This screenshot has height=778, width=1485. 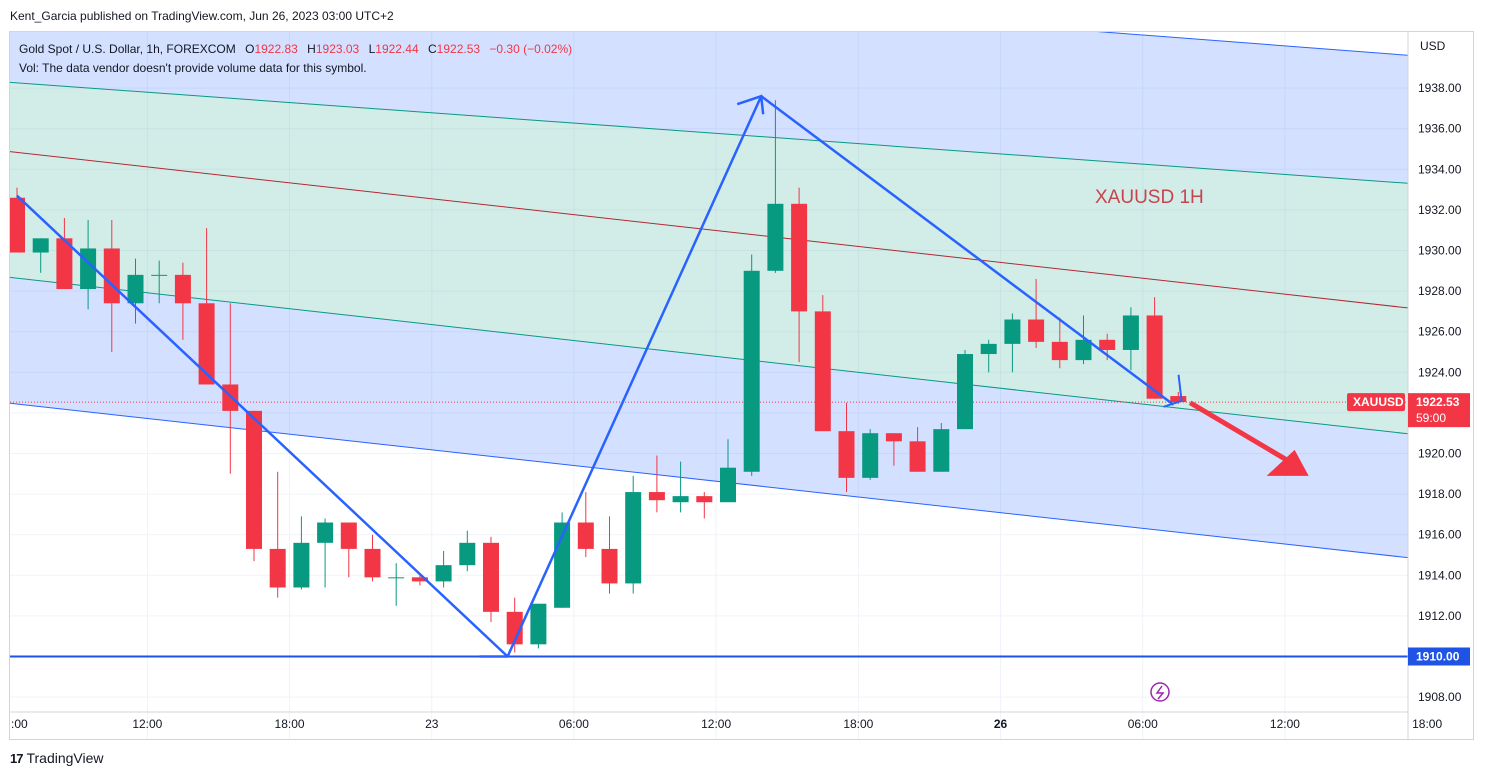 What do you see at coordinates (1440, 291) in the screenshot?
I see `price-tick-label: 1928.00` at bounding box center [1440, 291].